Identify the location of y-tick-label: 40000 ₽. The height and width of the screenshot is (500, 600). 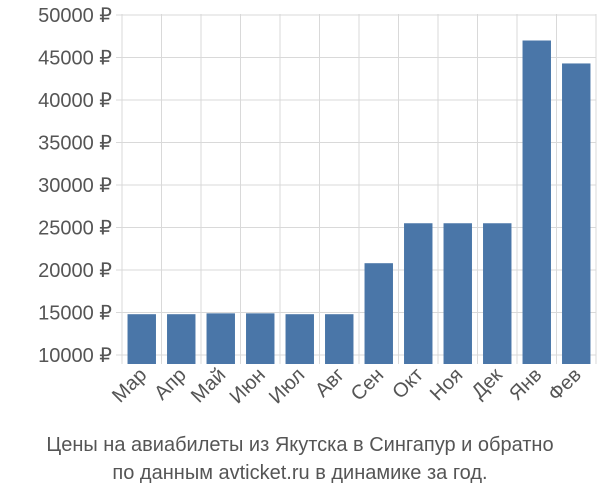
(75, 101).